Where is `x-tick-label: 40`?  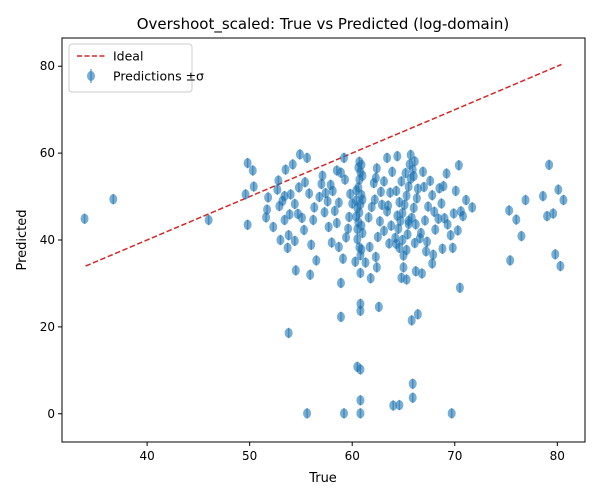
x-tick-label: 40 is located at coordinates (146, 456).